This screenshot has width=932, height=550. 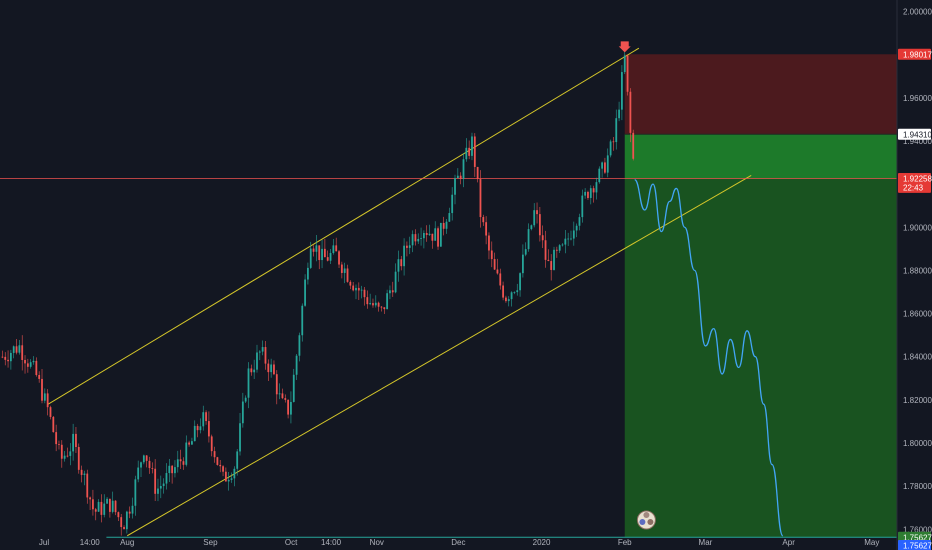 What do you see at coordinates (871, 542) in the screenshot?
I see `x-tick-label: May` at bounding box center [871, 542].